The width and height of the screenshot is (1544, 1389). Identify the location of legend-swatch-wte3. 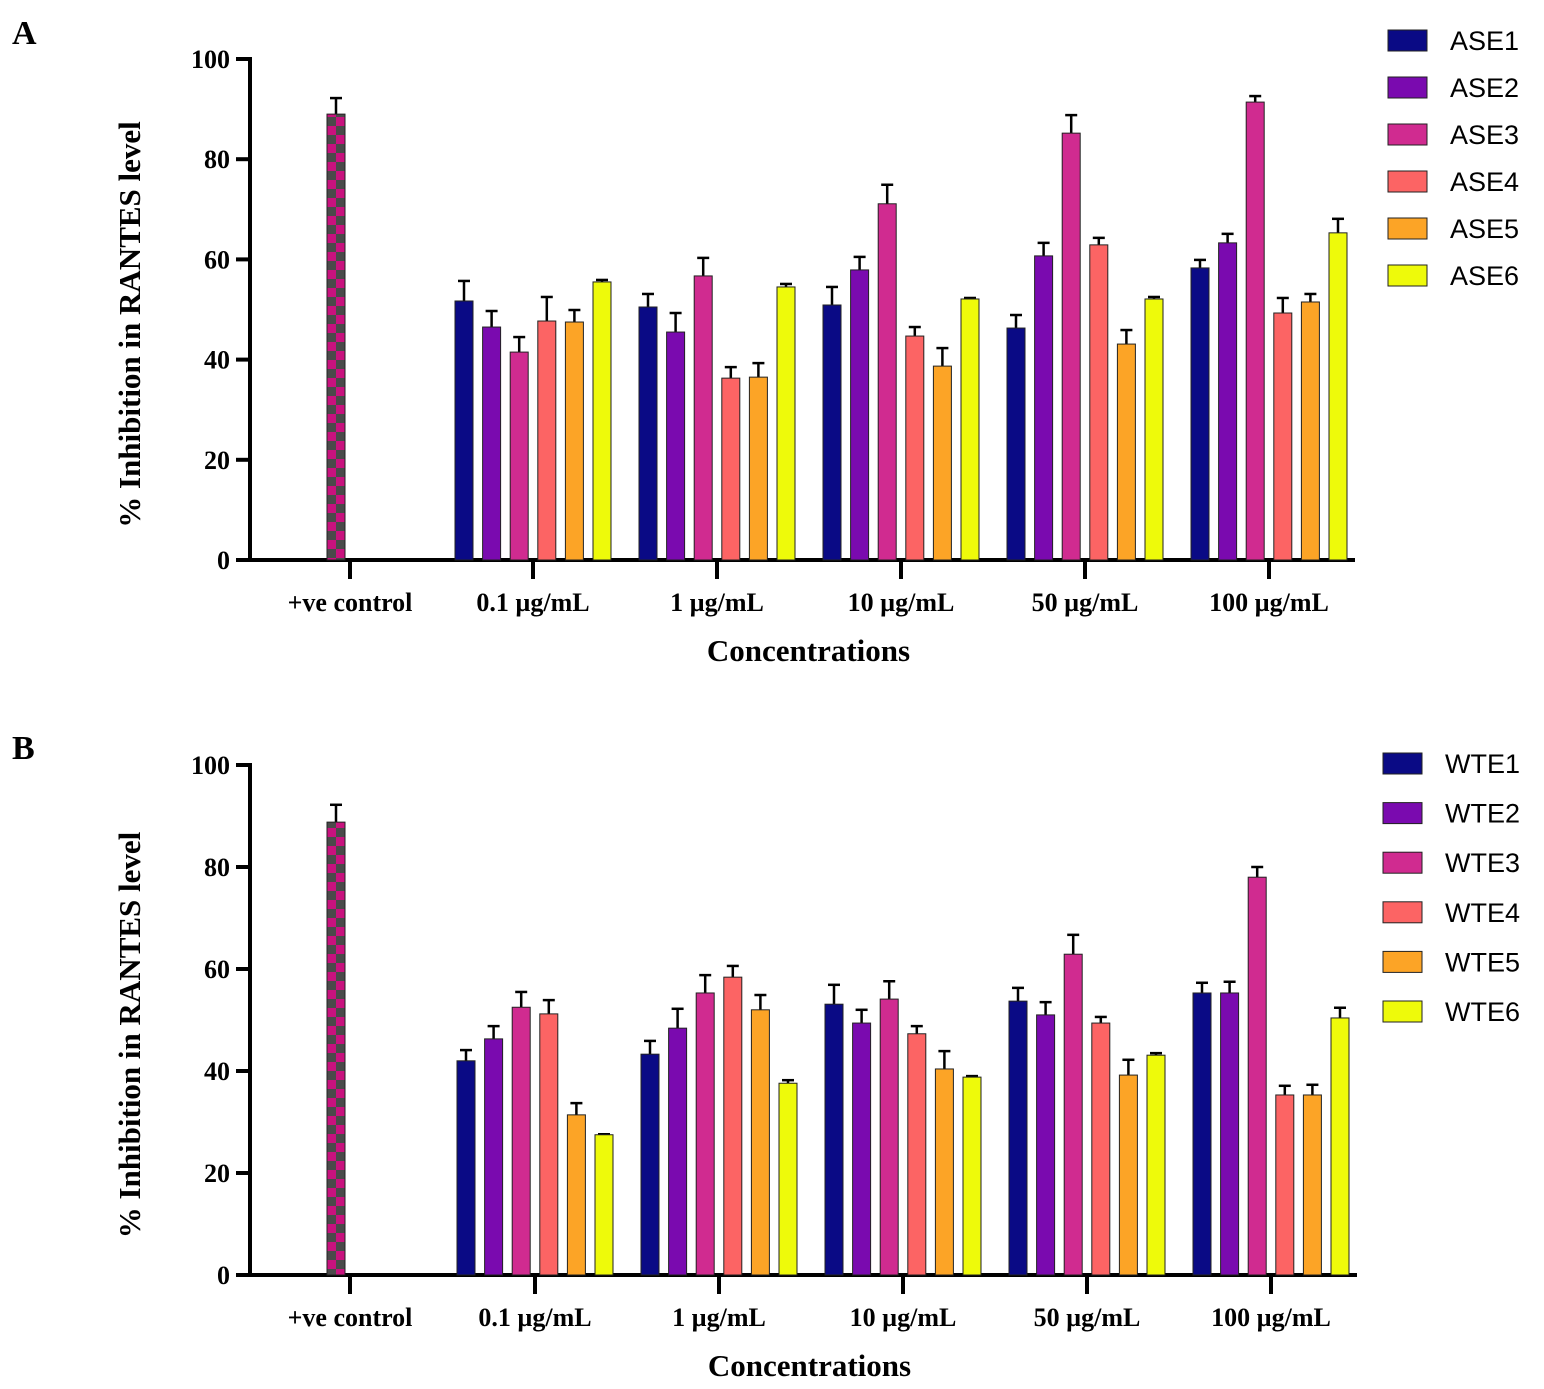
(1402, 862).